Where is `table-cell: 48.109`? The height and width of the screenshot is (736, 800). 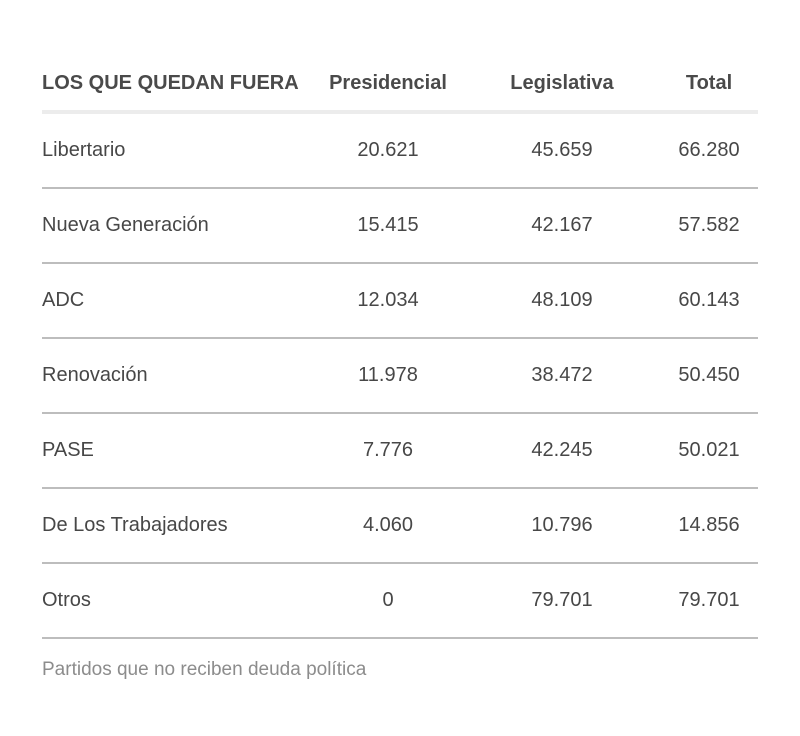
table-cell: 48.109 is located at coordinates (562, 301).